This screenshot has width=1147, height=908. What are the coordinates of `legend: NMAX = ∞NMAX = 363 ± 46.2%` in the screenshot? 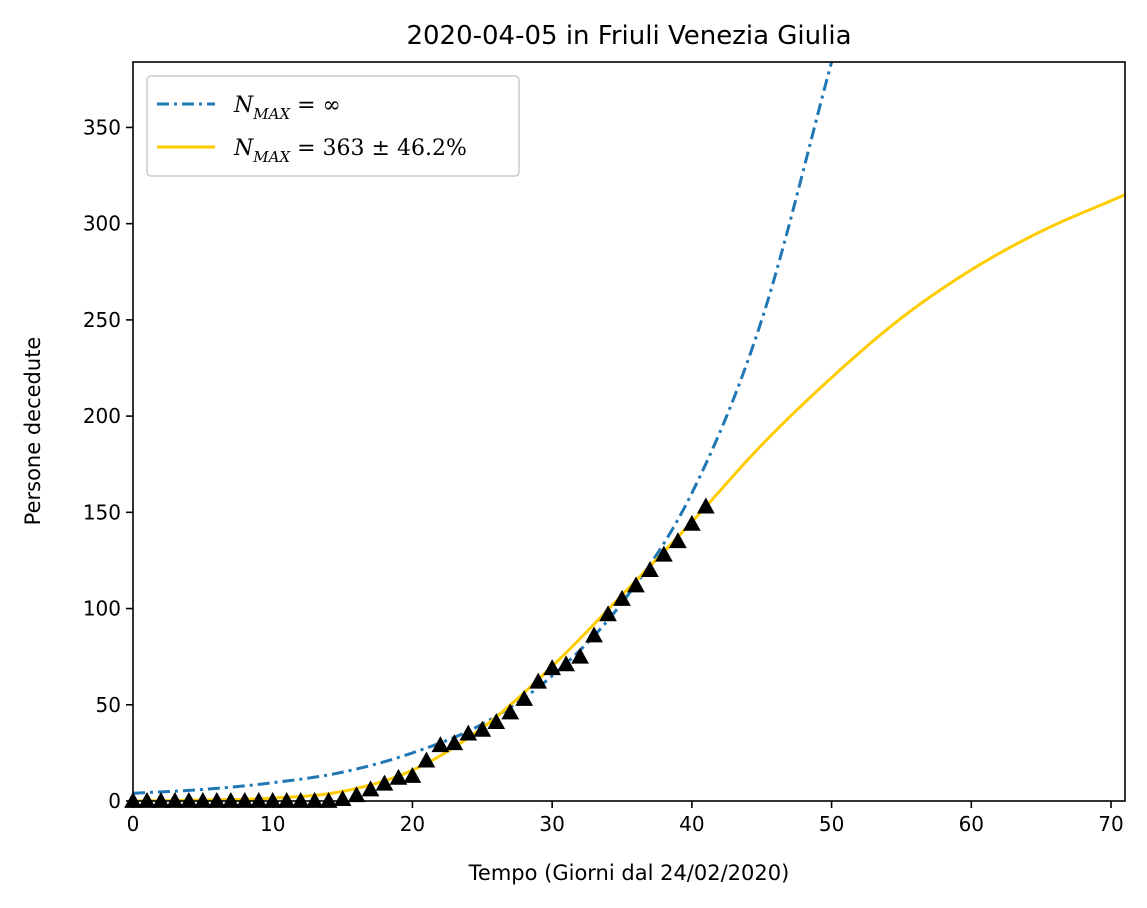 It's located at (333, 126).